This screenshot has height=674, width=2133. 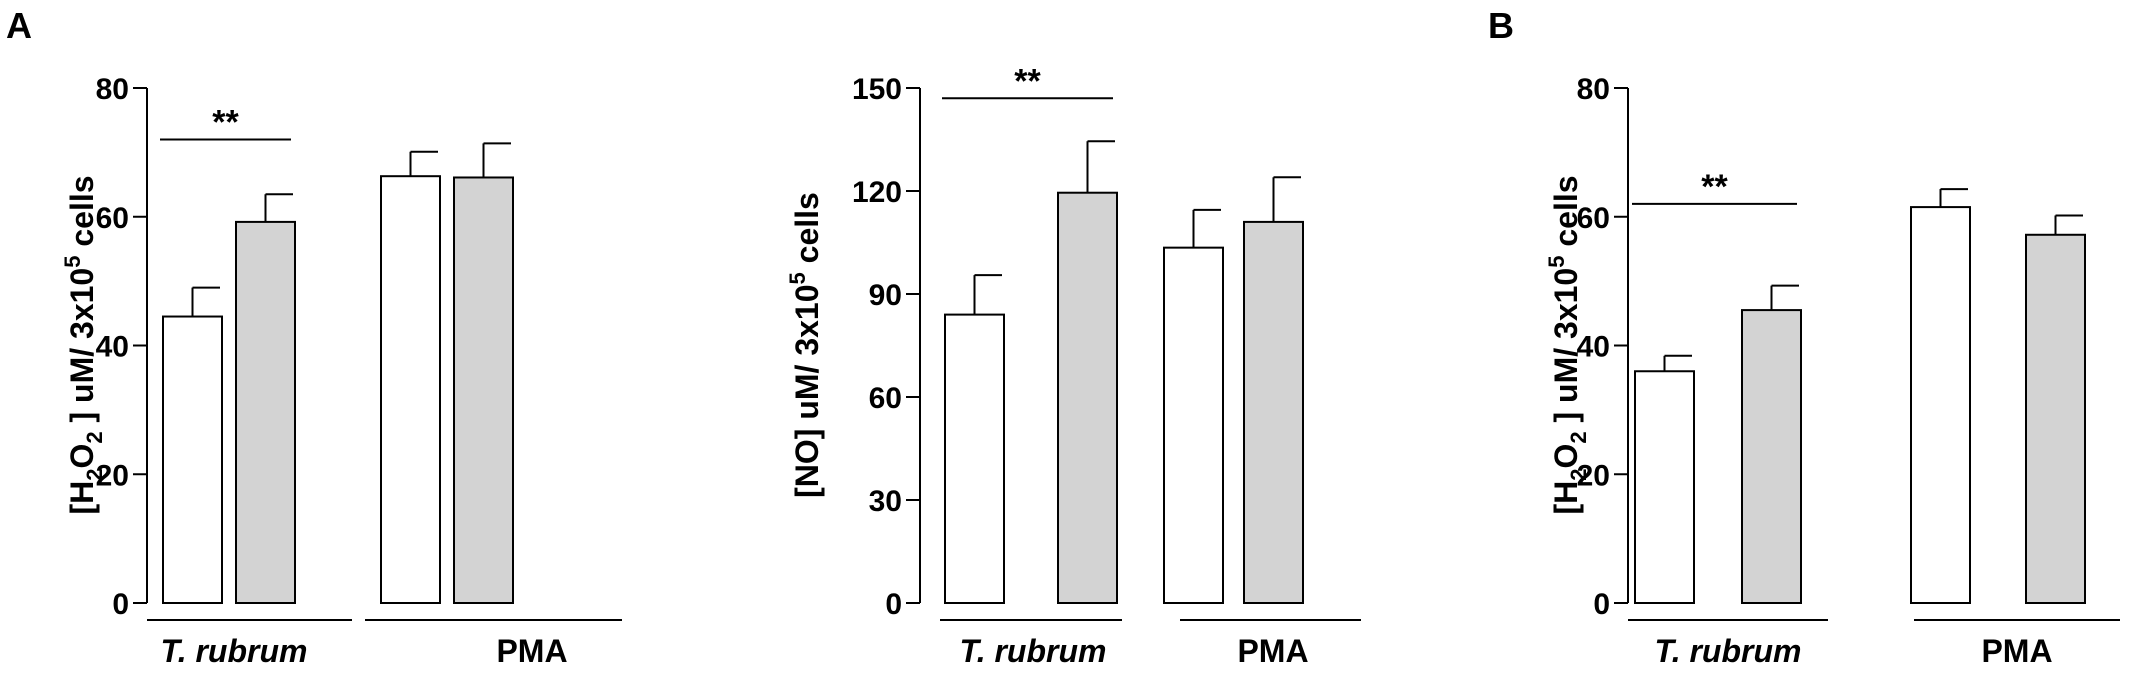 I want to click on y-axis-label: [NO] uM/ 3x105 cells, so click(x=805, y=345).